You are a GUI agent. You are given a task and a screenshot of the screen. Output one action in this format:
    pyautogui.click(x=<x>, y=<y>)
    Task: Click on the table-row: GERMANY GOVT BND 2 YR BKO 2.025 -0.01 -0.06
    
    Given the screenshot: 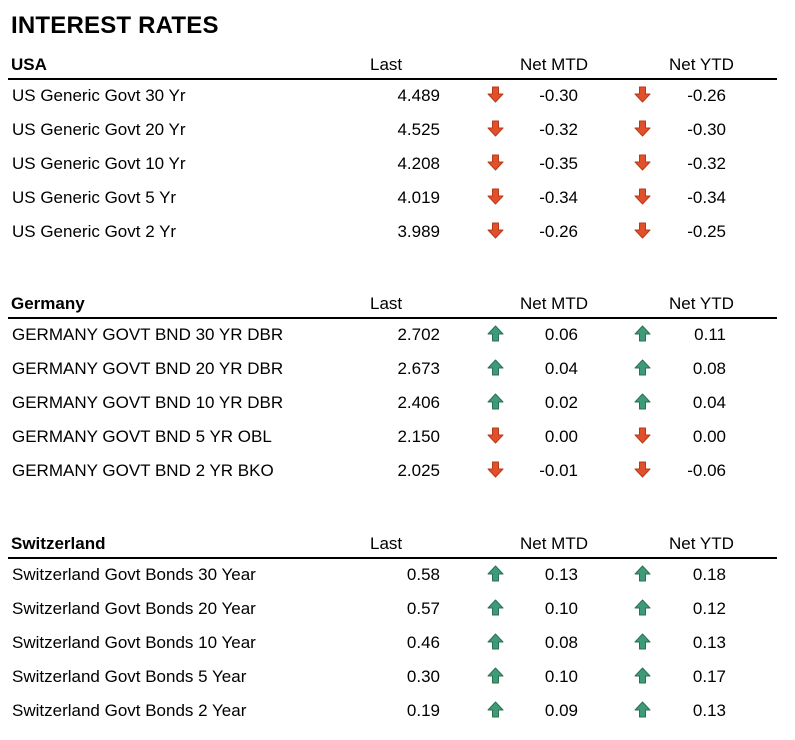 What is the action you would take?
    pyautogui.click(x=397, y=472)
    